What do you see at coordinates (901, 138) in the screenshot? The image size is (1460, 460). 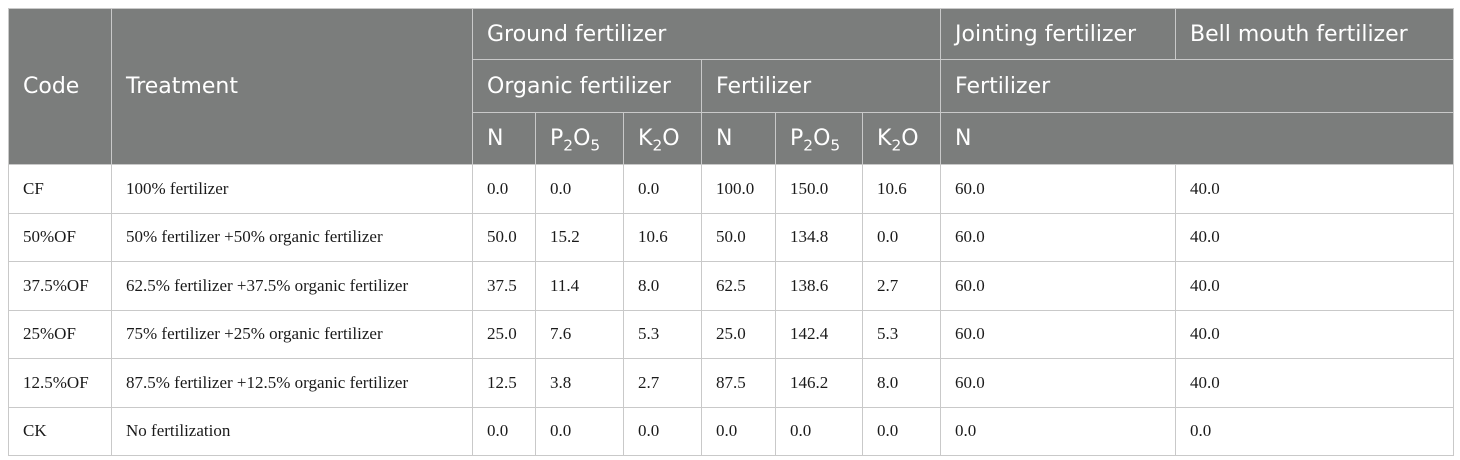 I see `header-fertilizer-k2o: K2O` at bounding box center [901, 138].